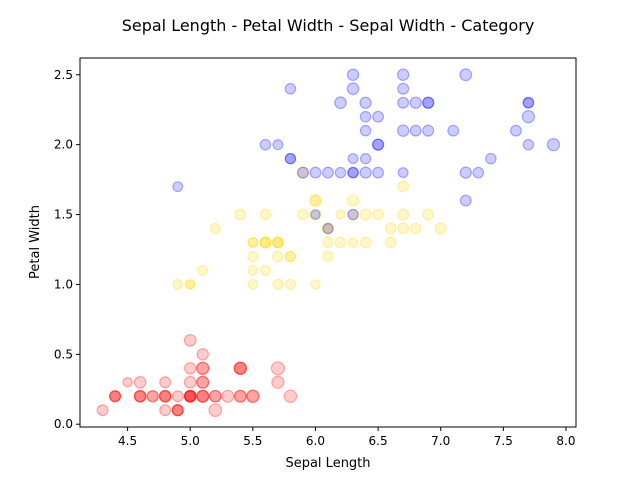  What do you see at coordinates (315, 441) in the screenshot?
I see `x-tick-label: 6.0` at bounding box center [315, 441].